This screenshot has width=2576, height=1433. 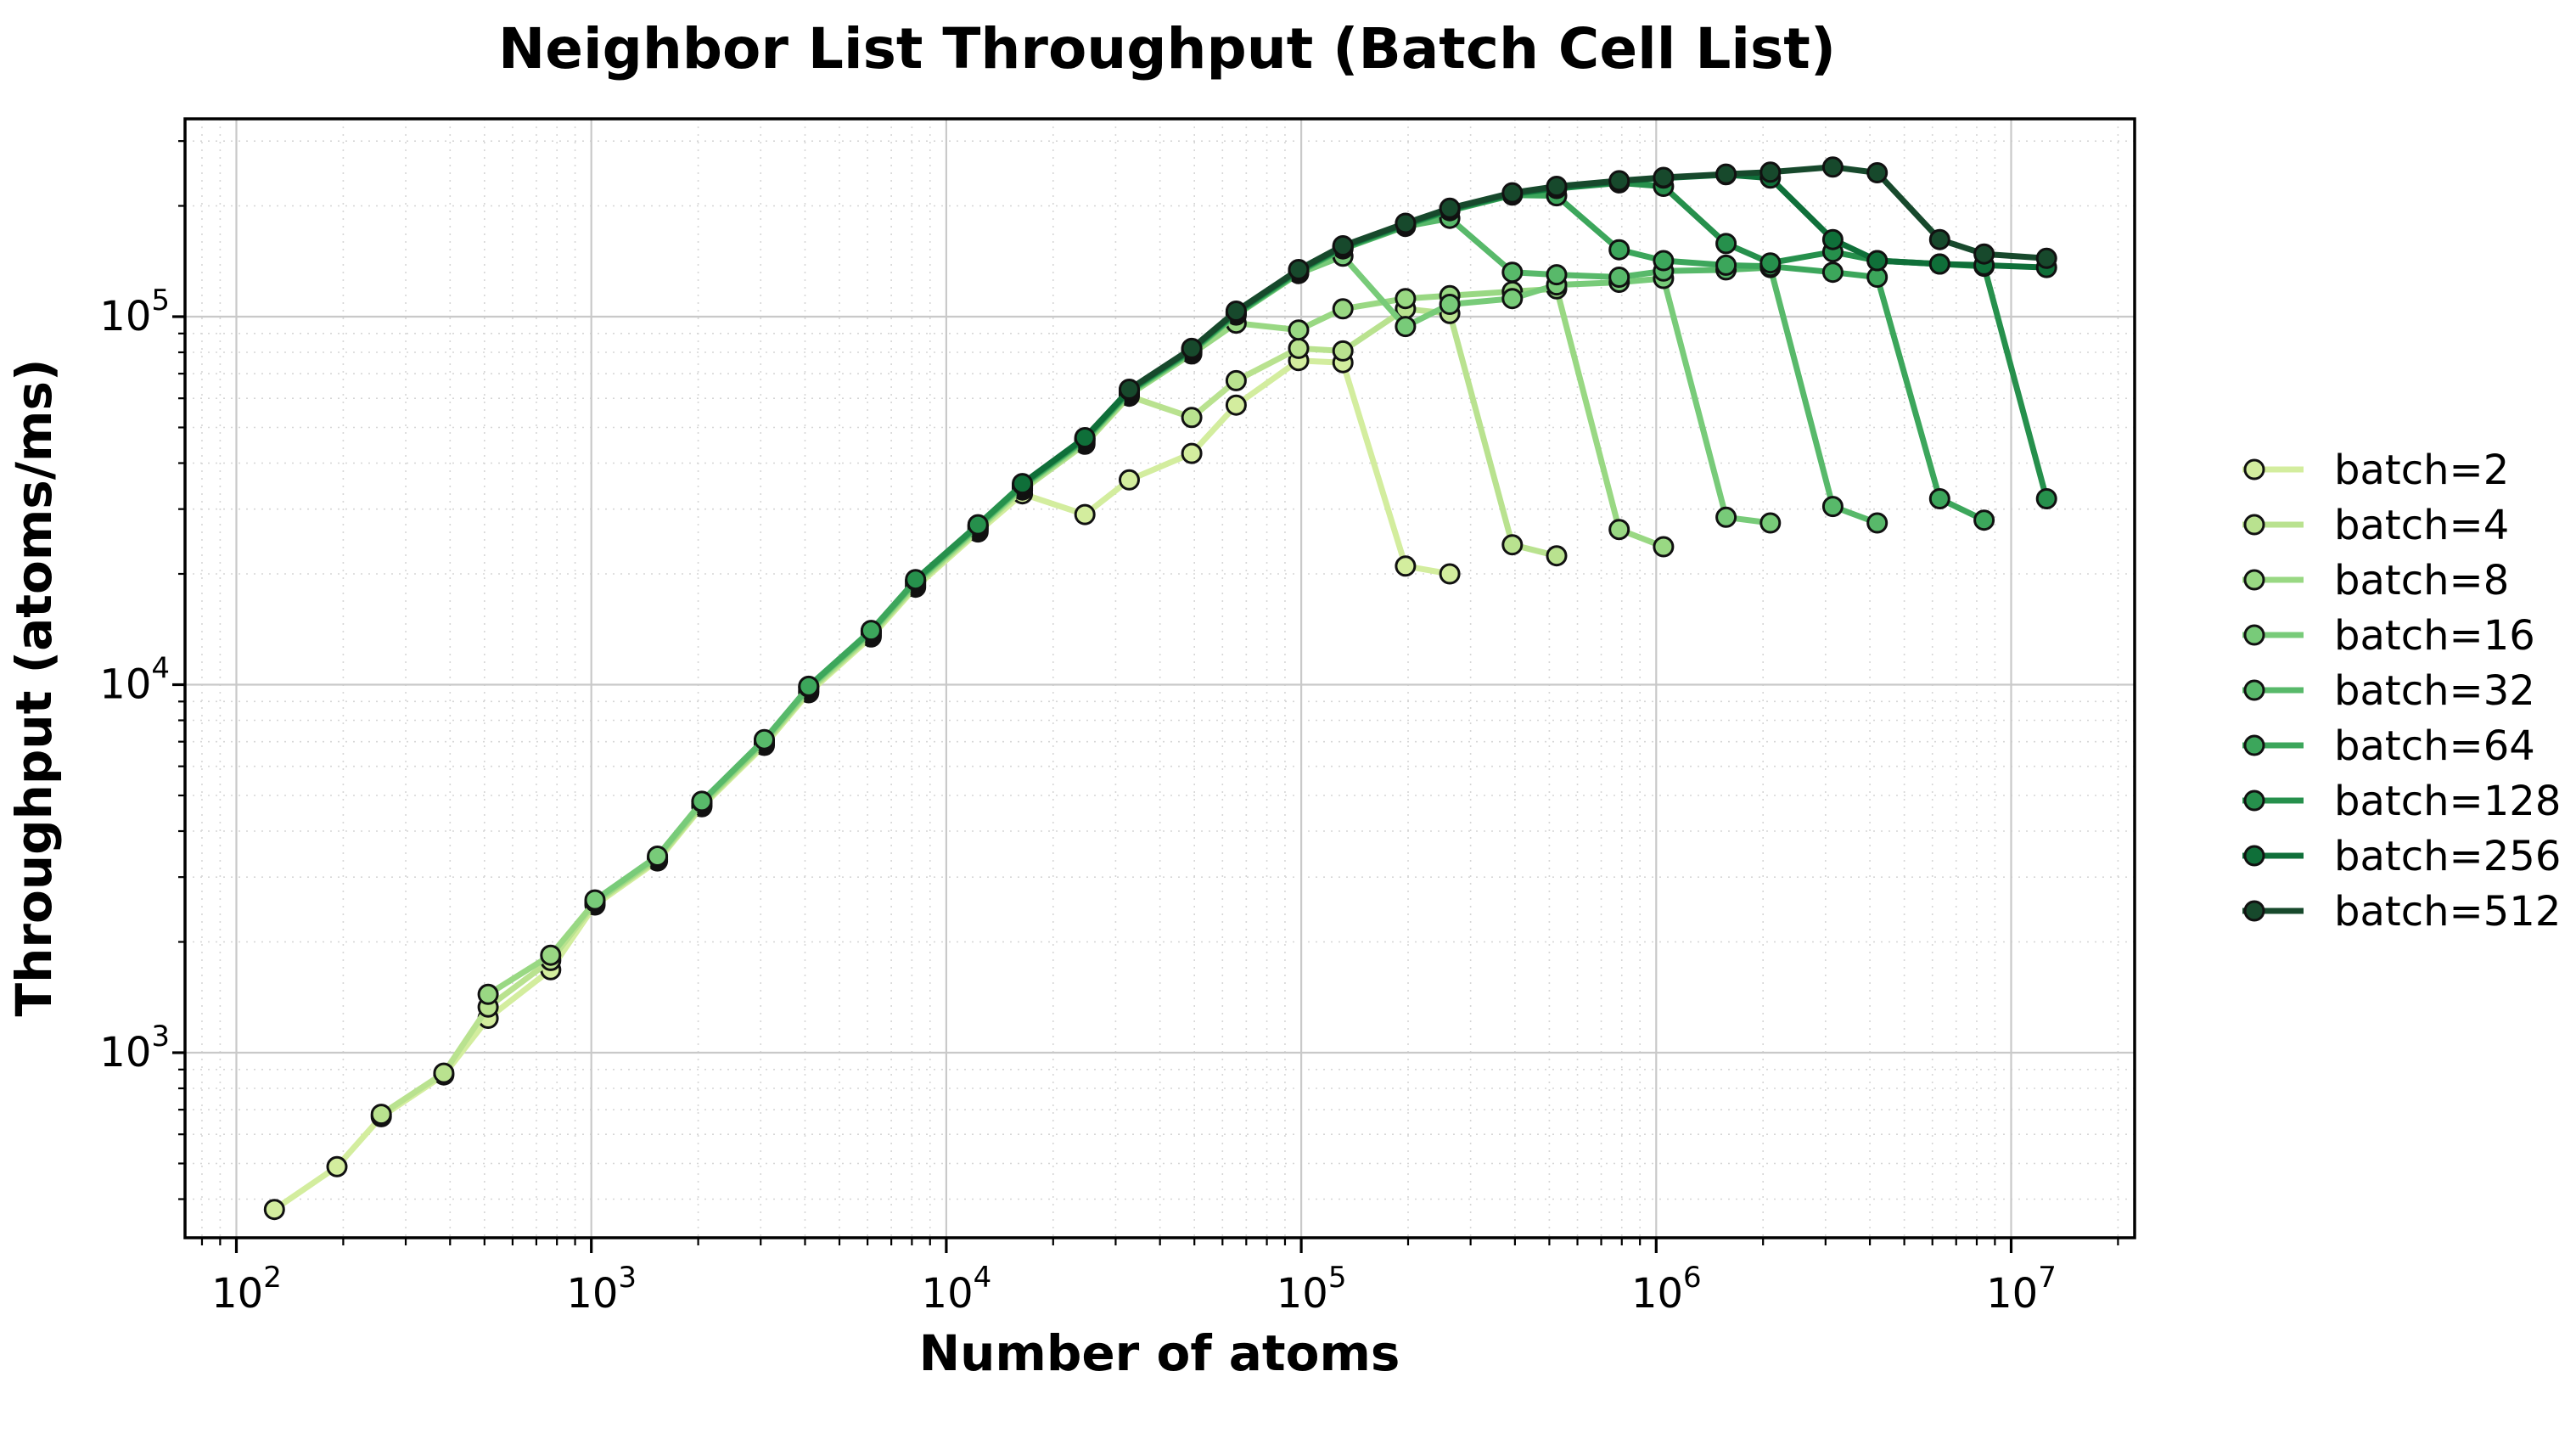 I want to click on series-line-batch=512, so click(x=1588, y=278).